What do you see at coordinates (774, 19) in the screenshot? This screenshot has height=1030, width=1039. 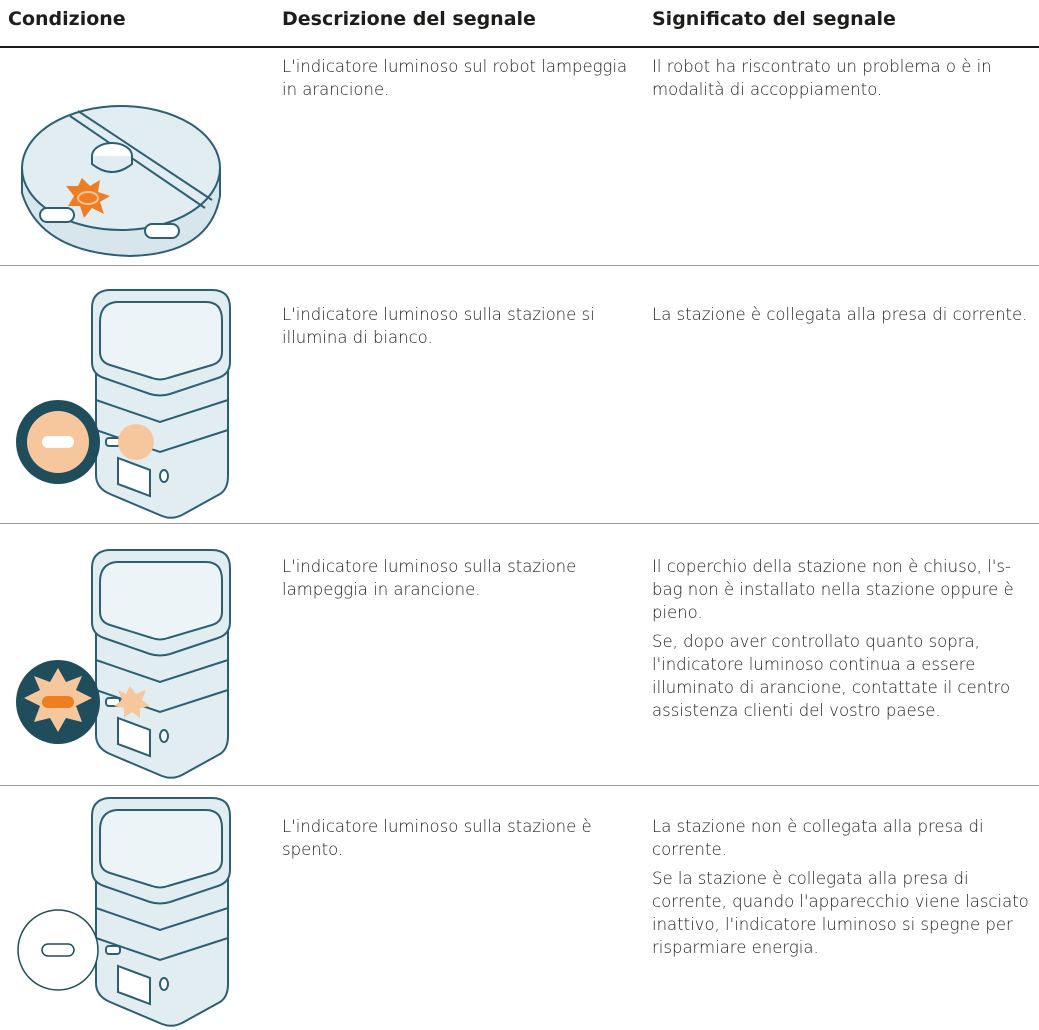 I see `column-header: Significato del segnale` at bounding box center [774, 19].